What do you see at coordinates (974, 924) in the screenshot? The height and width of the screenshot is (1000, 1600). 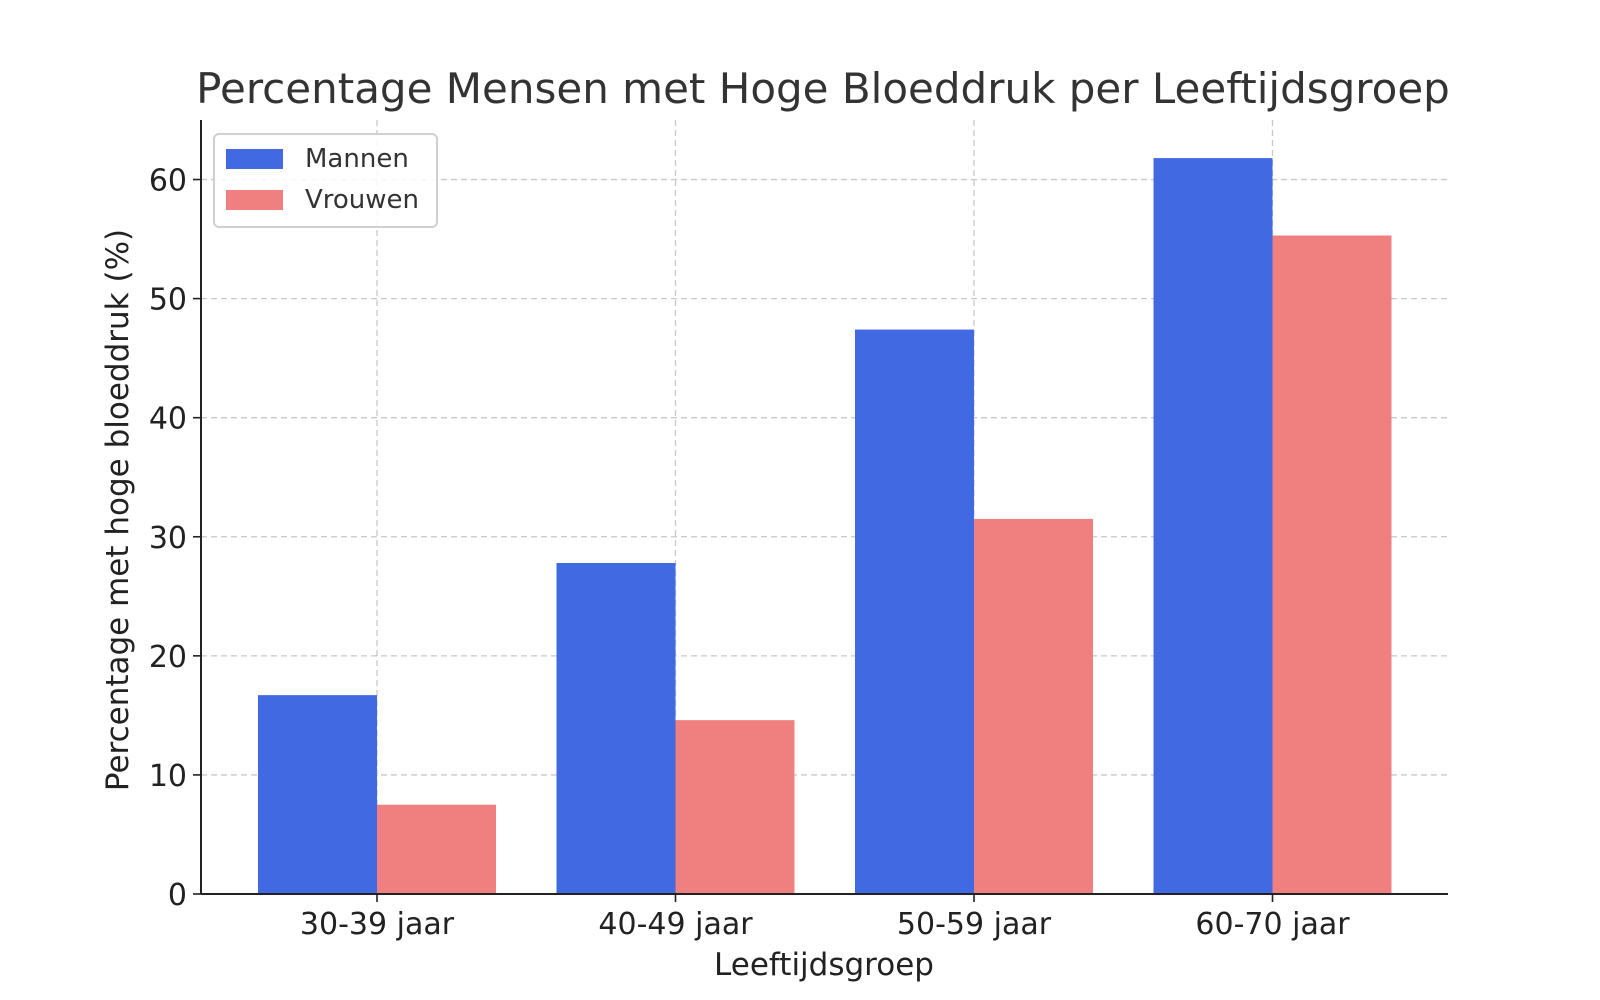 I see `x-tick-label: 50-59 jaar` at bounding box center [974, 924].